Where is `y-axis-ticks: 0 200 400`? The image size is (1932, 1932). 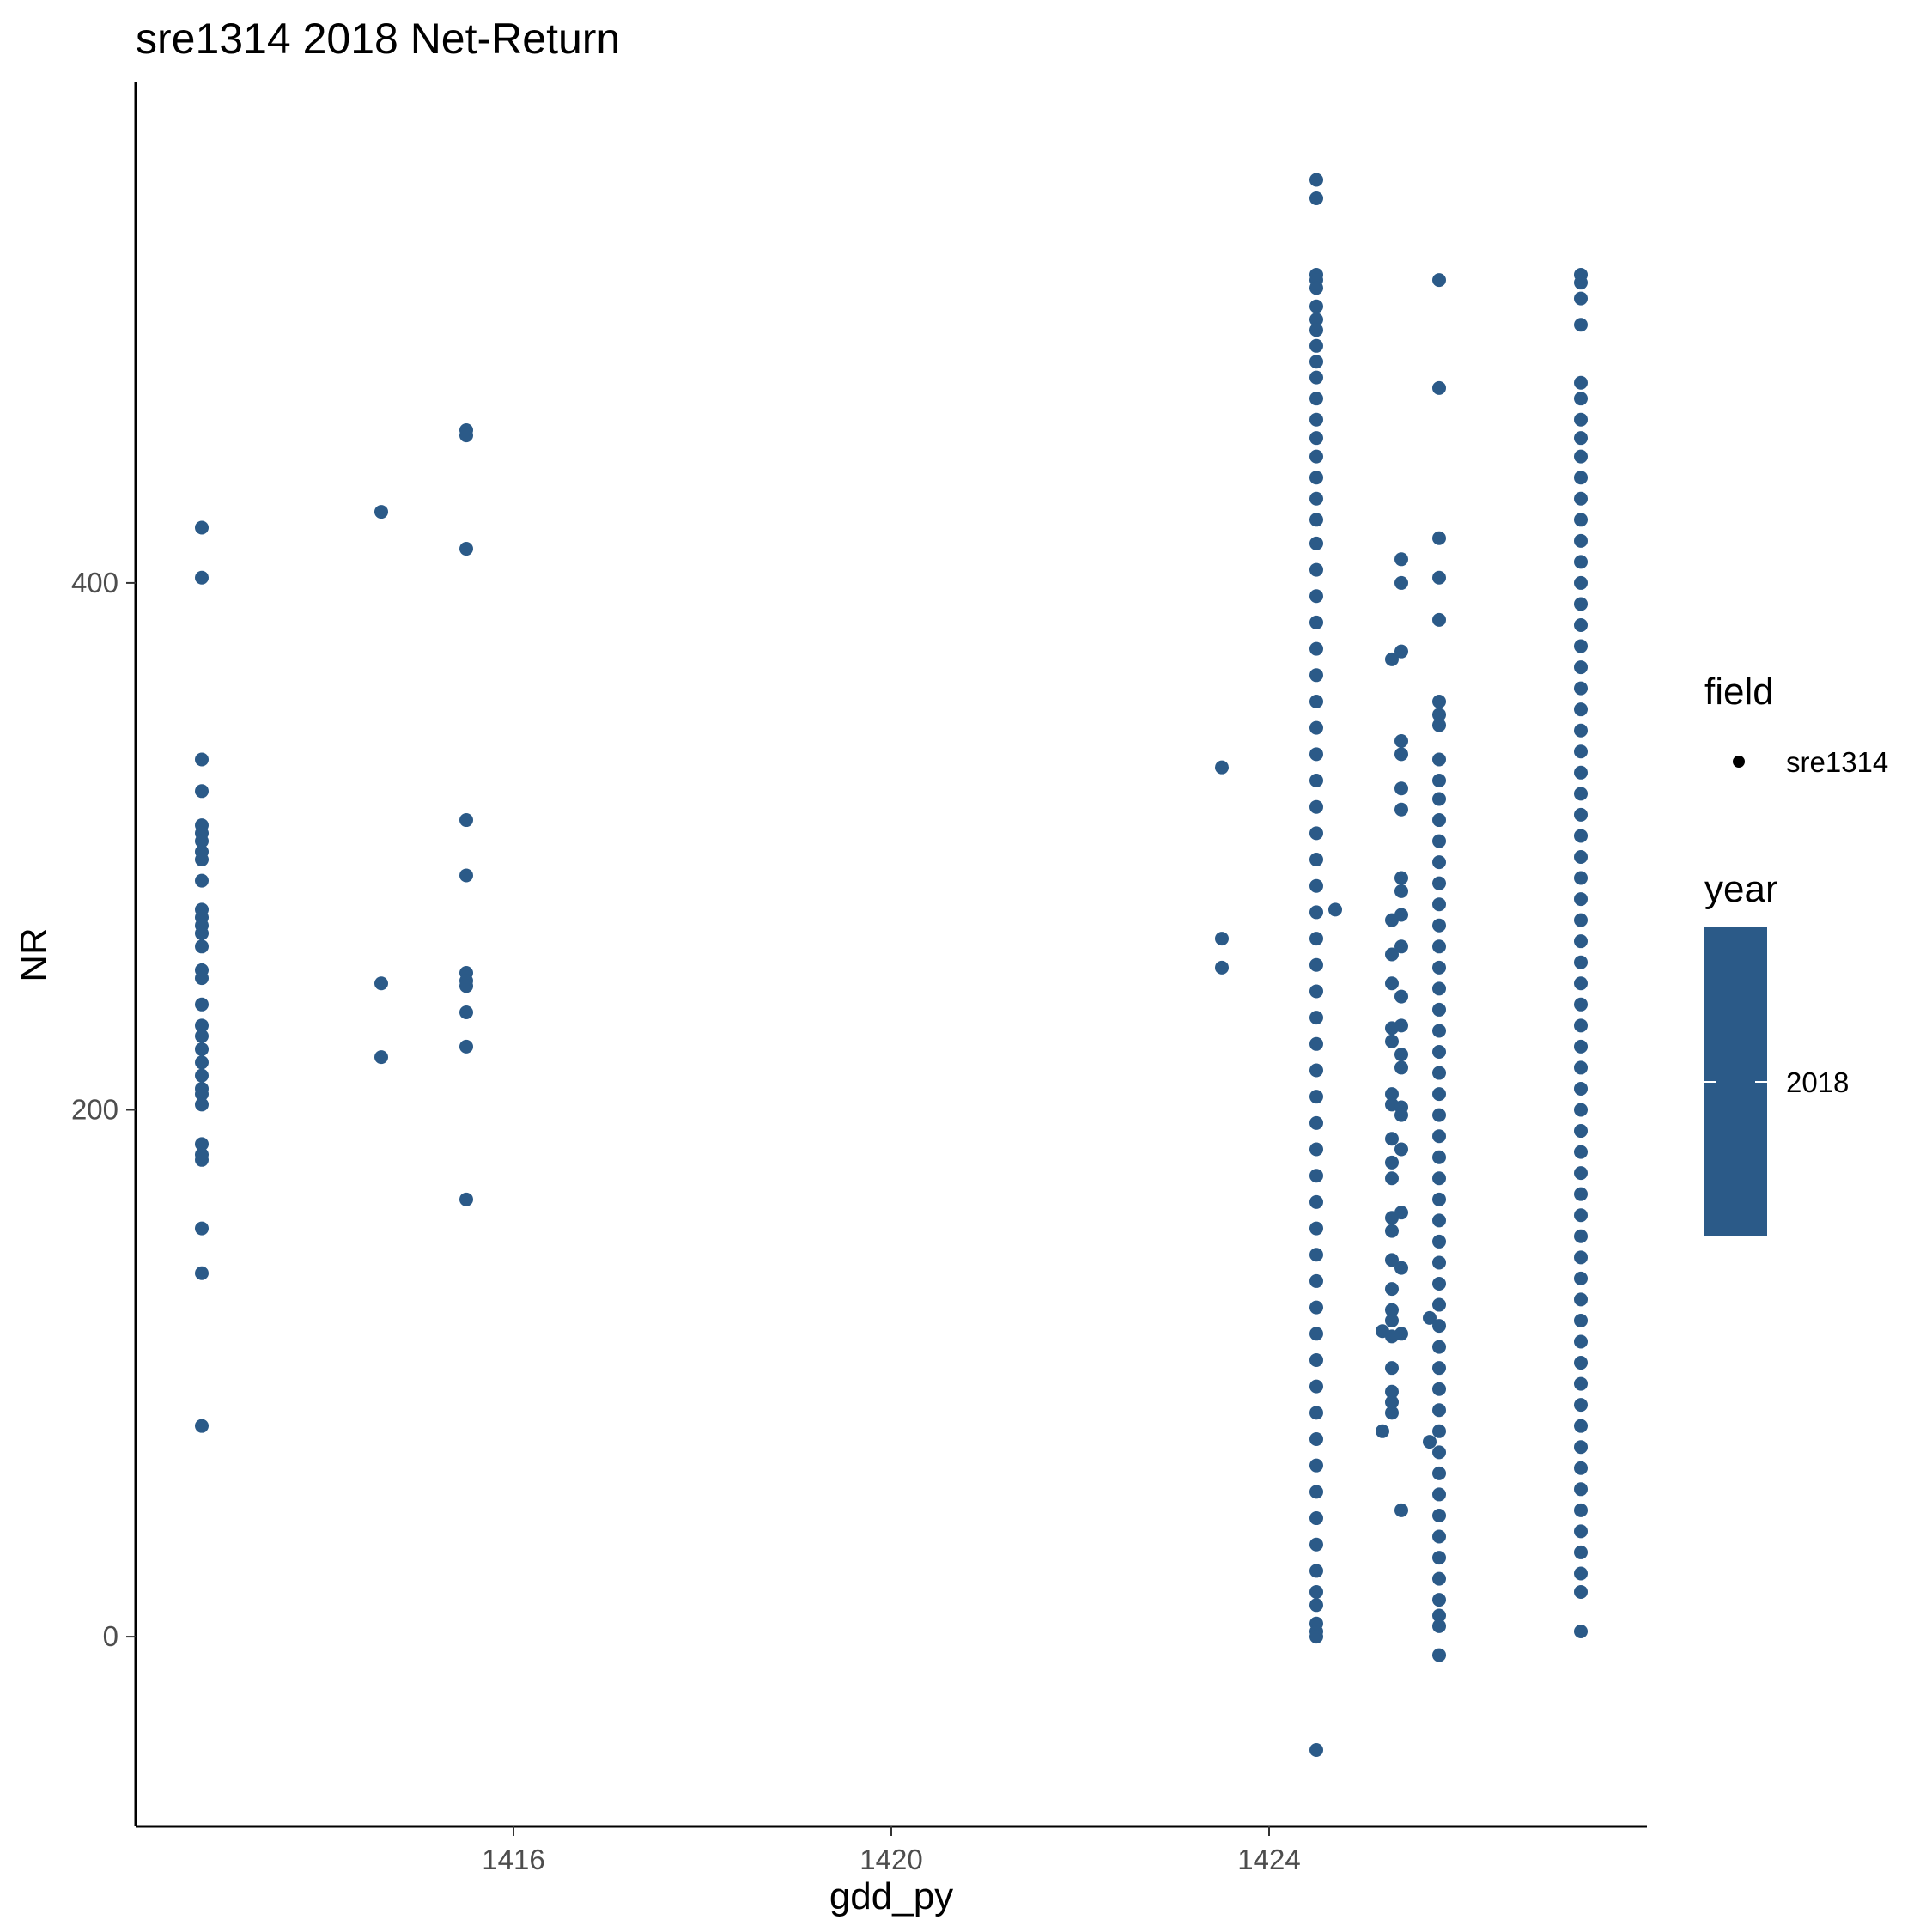 y-axis-ticks: 0 200 400 is located at coordinates (104, 1109).